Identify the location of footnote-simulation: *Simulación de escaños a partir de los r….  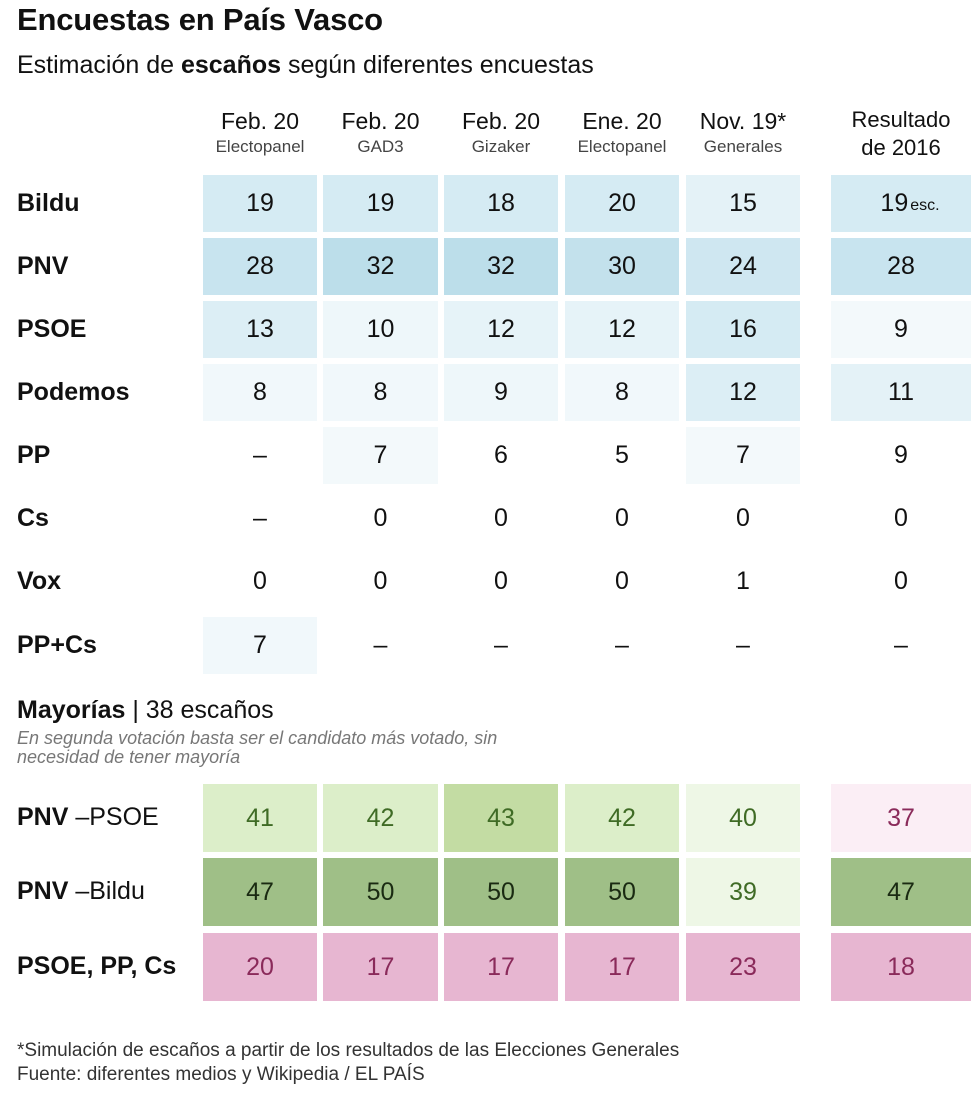
(348, 1050).